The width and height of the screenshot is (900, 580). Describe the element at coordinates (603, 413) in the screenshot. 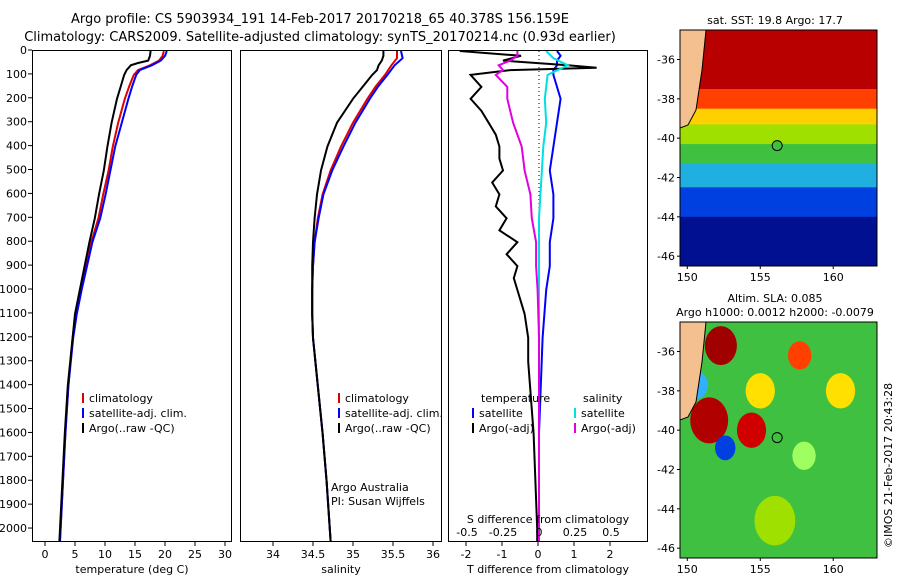

I see `legend-label-satellite: satellite` at that location.